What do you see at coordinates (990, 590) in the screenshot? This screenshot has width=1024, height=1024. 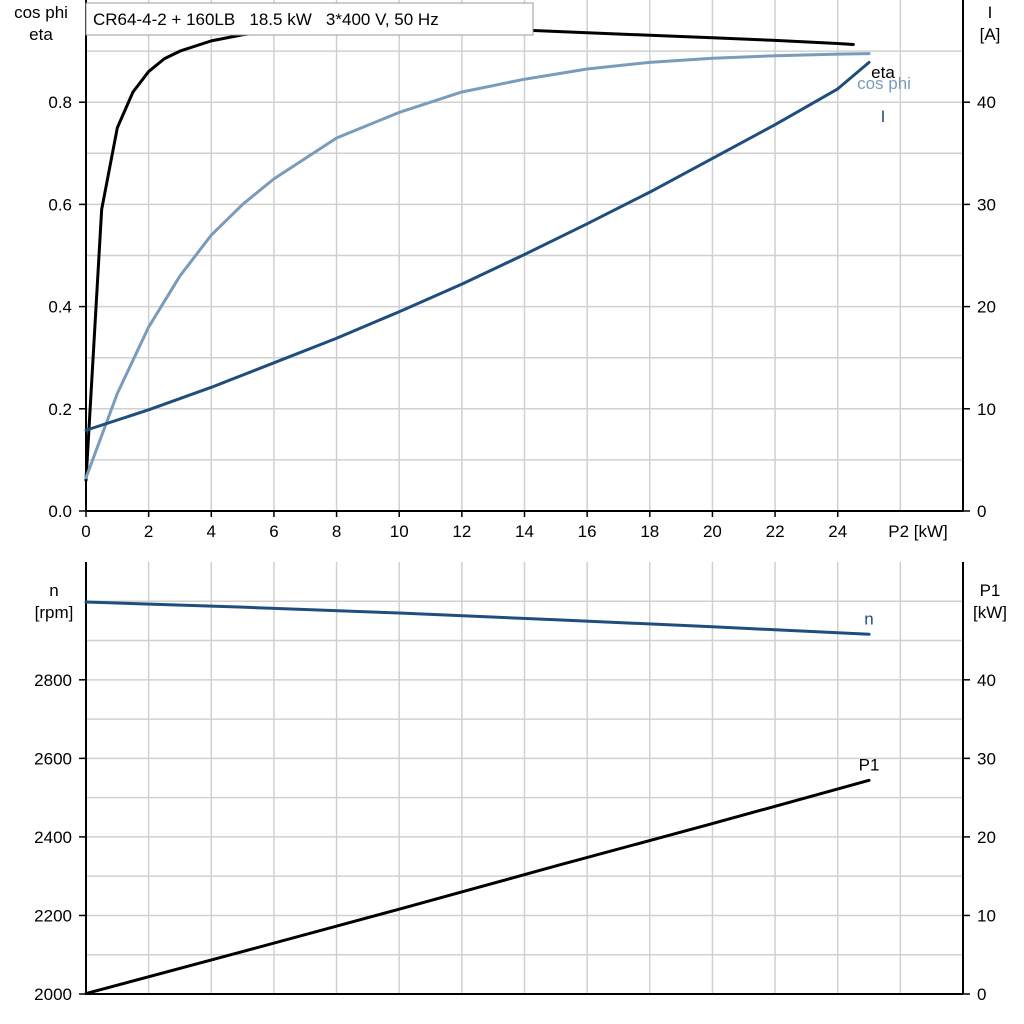 I see `bottom-right-axis-label: P1` at bounding box center [990, 590].